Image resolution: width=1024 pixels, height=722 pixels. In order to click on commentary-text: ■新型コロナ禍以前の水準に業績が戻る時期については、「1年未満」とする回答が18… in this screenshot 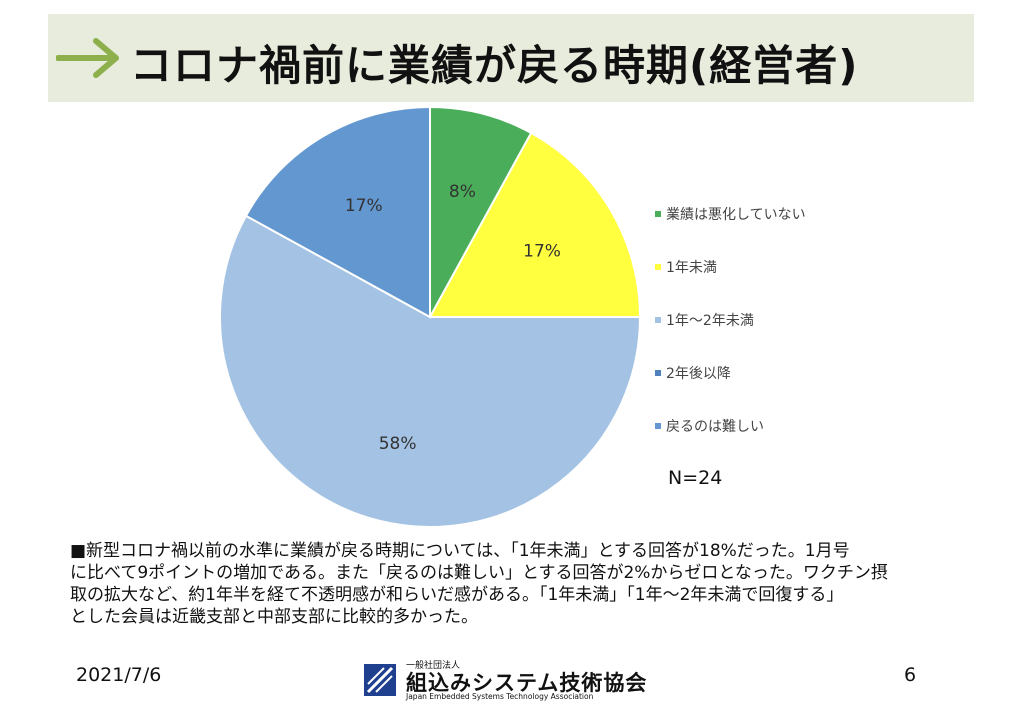, I will do `click(510, 584)`.